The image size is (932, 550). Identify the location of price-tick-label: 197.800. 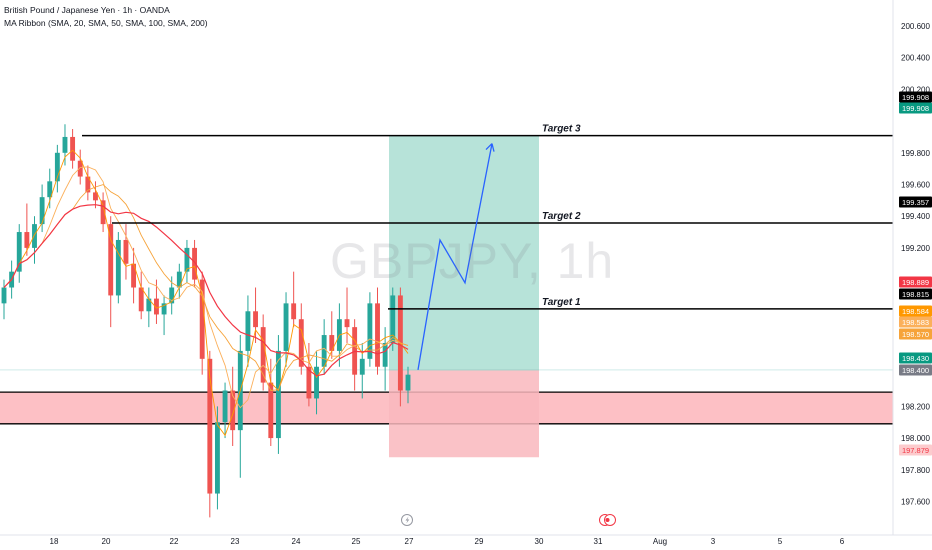
(915, 470).